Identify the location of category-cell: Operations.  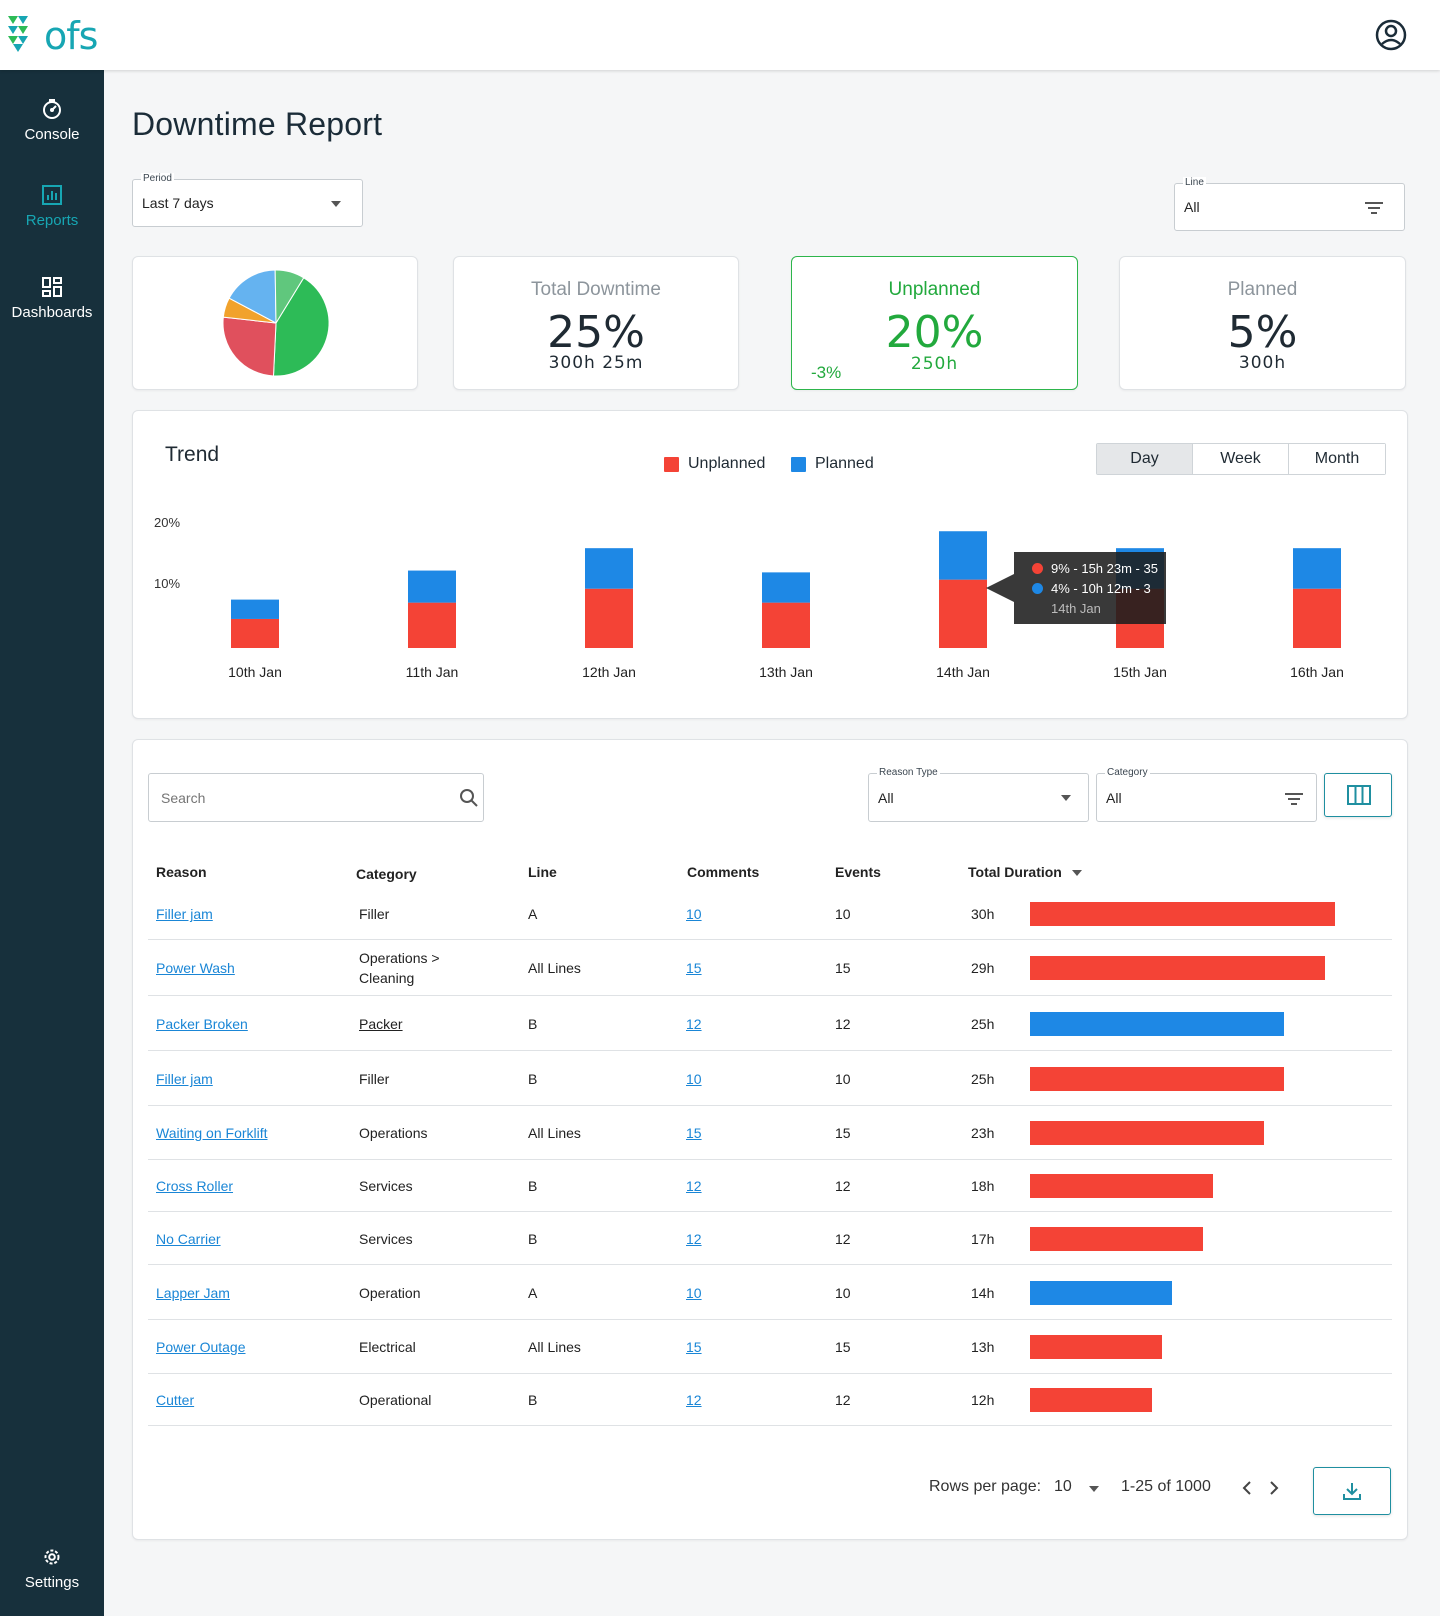
(393, 1133).